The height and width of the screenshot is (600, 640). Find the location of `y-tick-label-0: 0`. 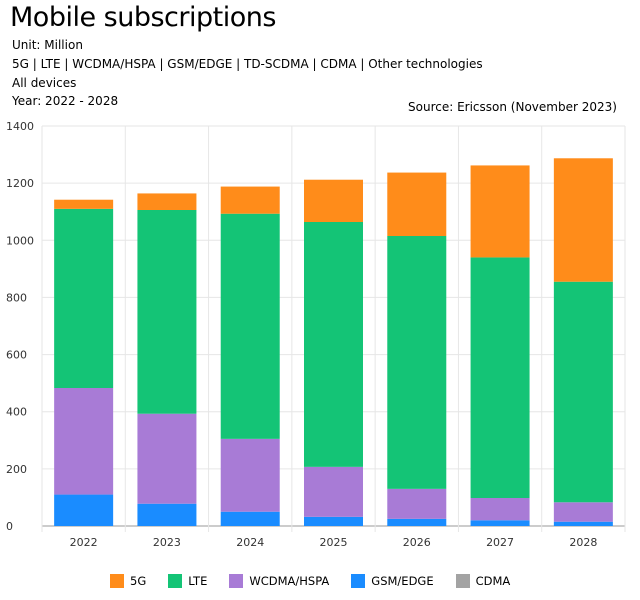

y-tick-label-0: 0 is located at coordinates (9, 526).